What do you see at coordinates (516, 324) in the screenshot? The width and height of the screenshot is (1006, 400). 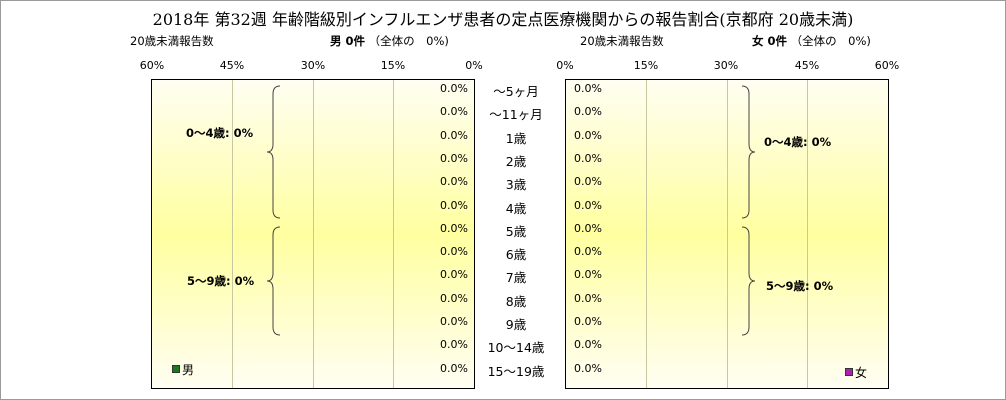 I see `age-category-label: 9歳` at bounding box center [516, 324].